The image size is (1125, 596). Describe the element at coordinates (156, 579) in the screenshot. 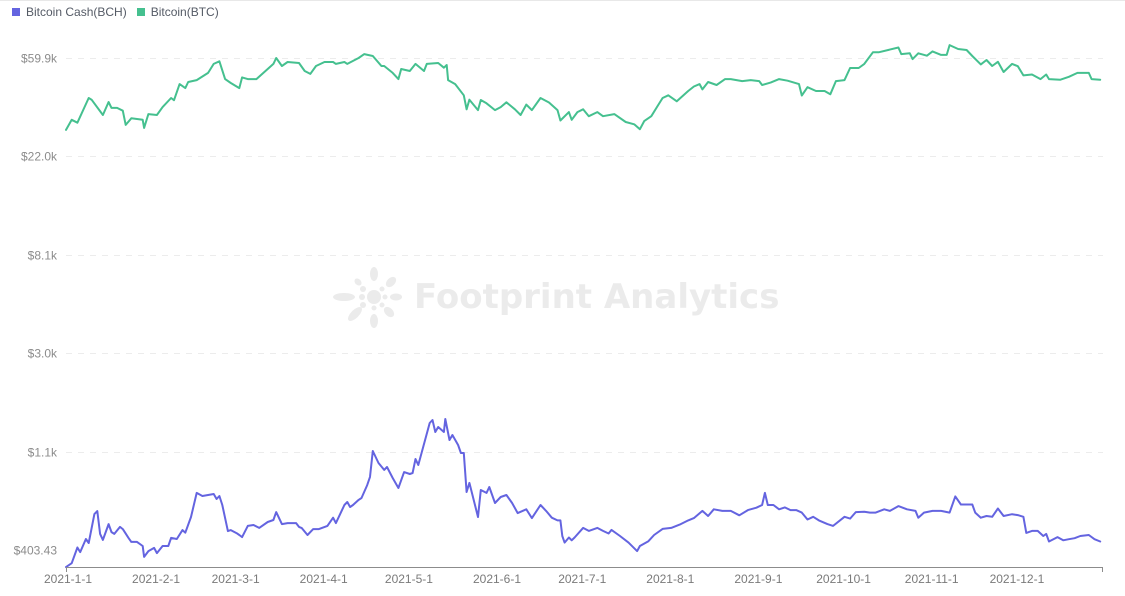

I see `x-tick-label: 2021-2-1` at that location.